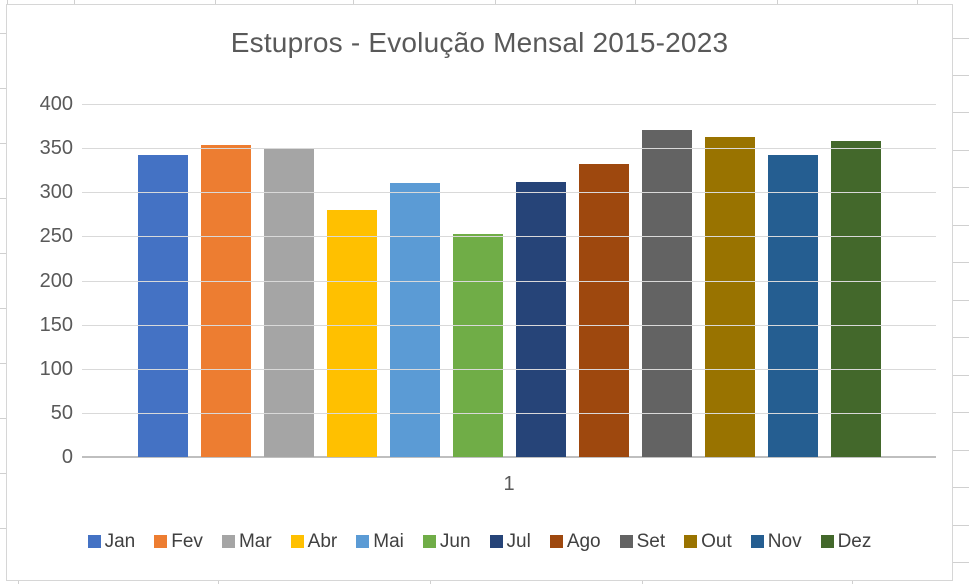  What do you see at coordinates (225, 301) in the screenshot?
I see `bar-fev` at bounding box center [225, 301].